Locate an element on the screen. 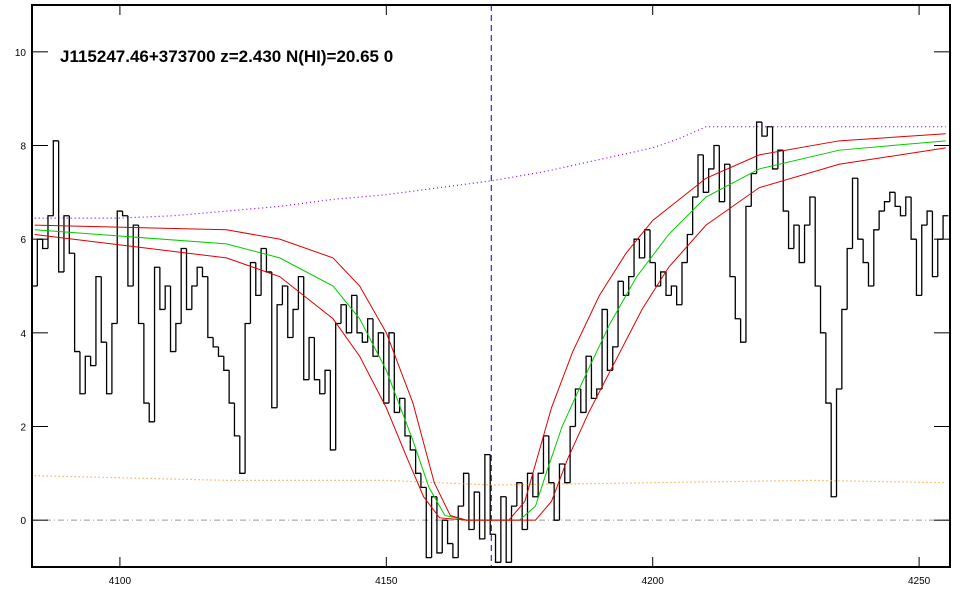  y-tick-label: 10 is located at coordinates (21, 53).